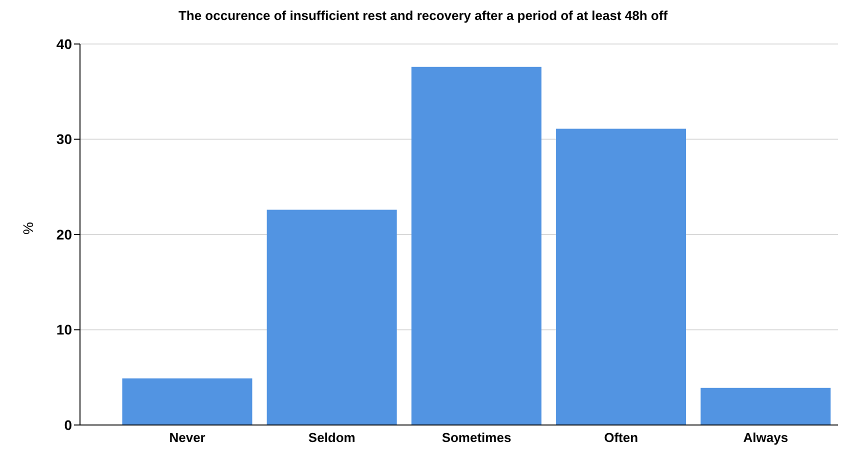 The width and height of the screenshot is (846, 463). What do you see at coordinates (64, 139) in the screenshot?
I see `y-tick-label: 30` at bounding box center [64, 139].